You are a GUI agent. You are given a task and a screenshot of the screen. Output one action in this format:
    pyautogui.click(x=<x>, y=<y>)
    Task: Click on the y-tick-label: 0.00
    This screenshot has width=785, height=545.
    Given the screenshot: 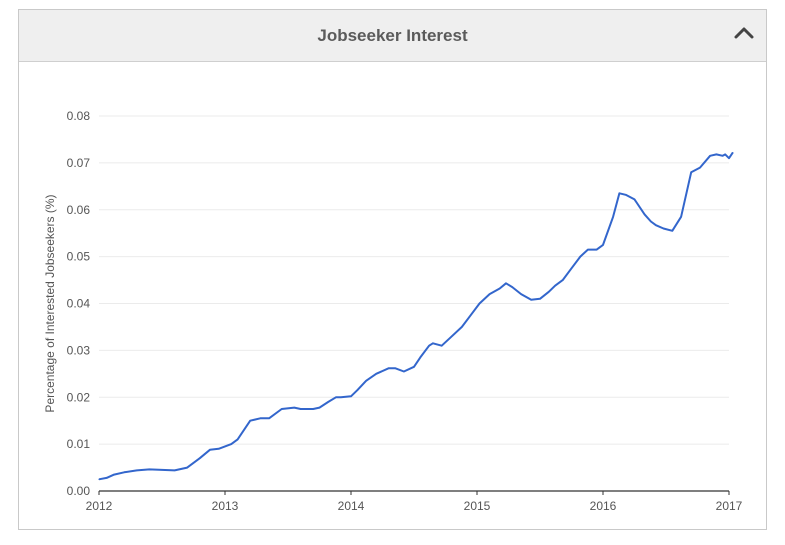 What is the action you would take?
    pyautogui.click(x=79, y=491)
    